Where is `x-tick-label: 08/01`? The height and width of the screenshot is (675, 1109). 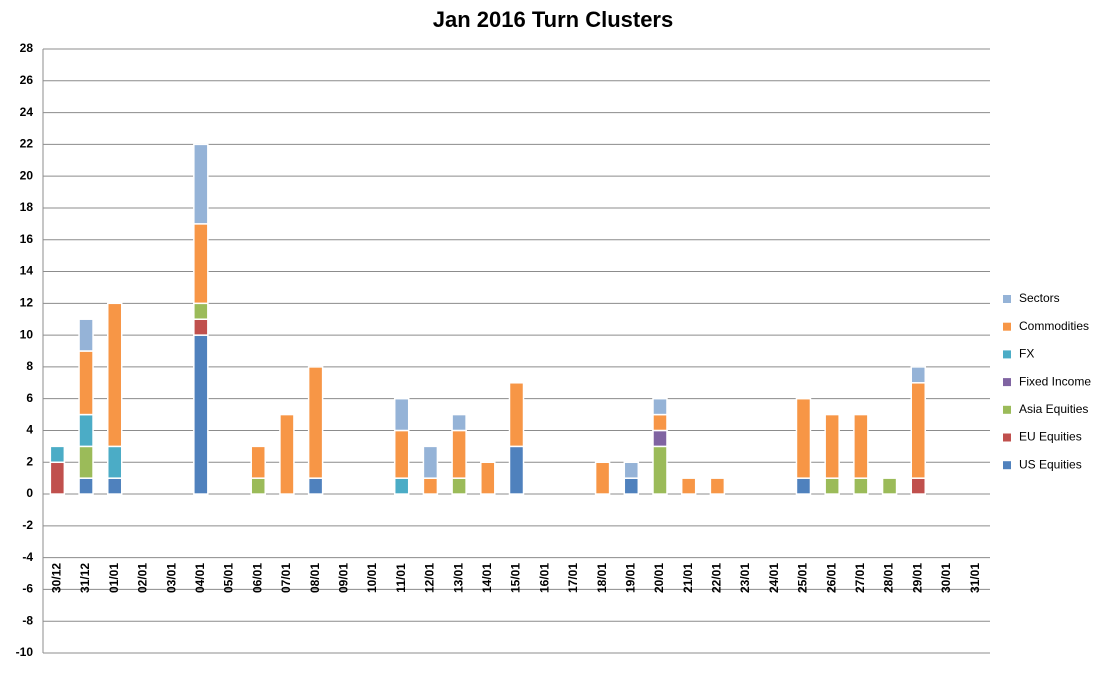 x-tick-label: 08/01 is located at coordinates (315, 578).